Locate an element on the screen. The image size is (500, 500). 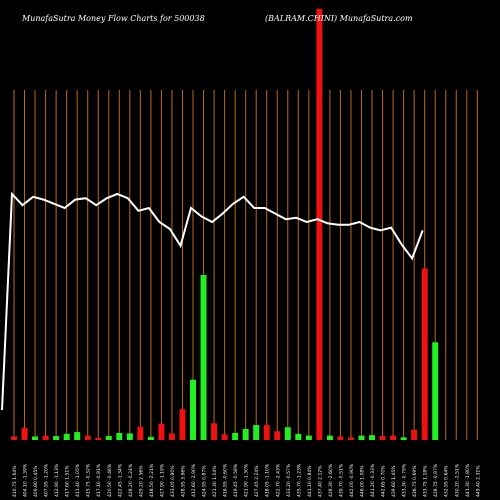
x-tick-label: 441.10 0.84% is located at coordinates (310, 481).